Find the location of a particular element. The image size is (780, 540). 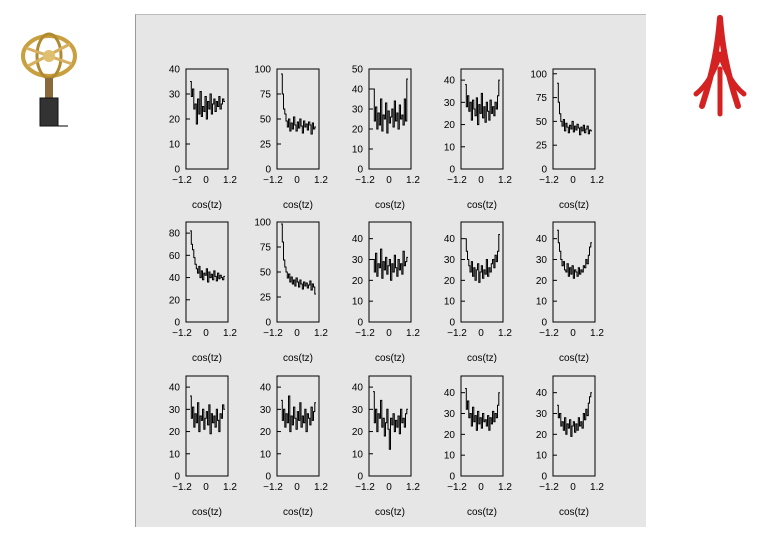

y-tick-label: 75 is located at coordinates (266, 248).